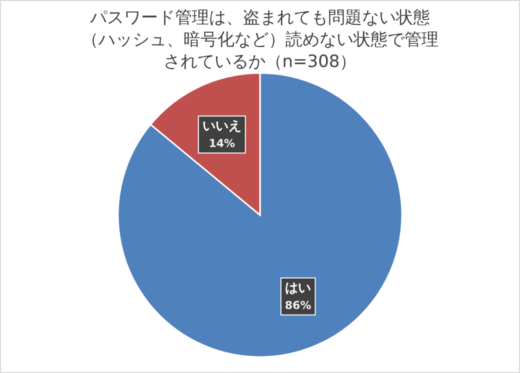 The width and height of the screenshot is (520, 373). I want to click on slice-label: いいえ, so click(222, 126).